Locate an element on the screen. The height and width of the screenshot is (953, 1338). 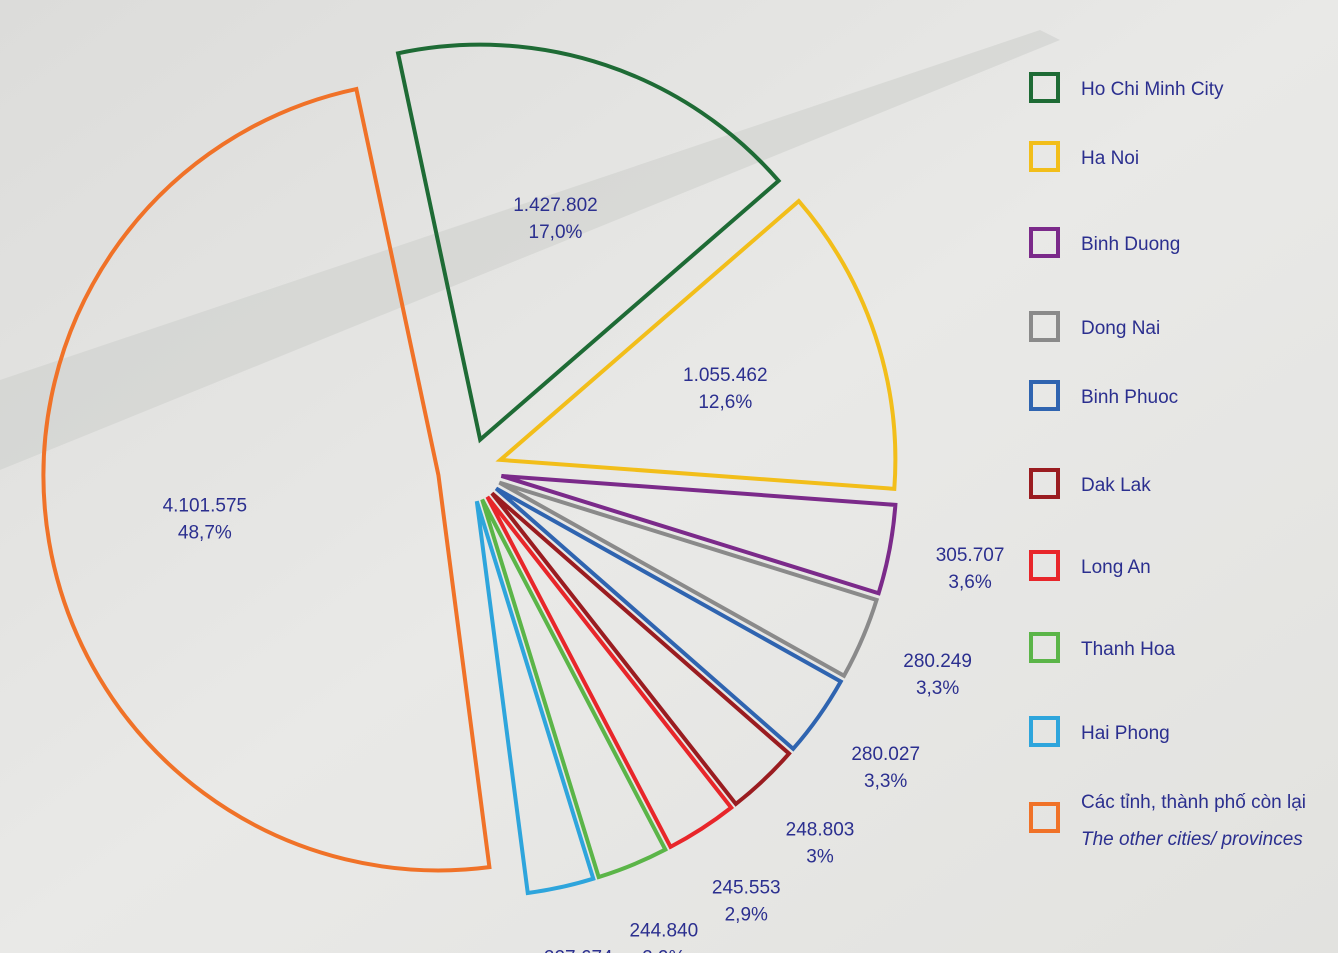
value-label: 280.027 is located at coordinates (885, 754).